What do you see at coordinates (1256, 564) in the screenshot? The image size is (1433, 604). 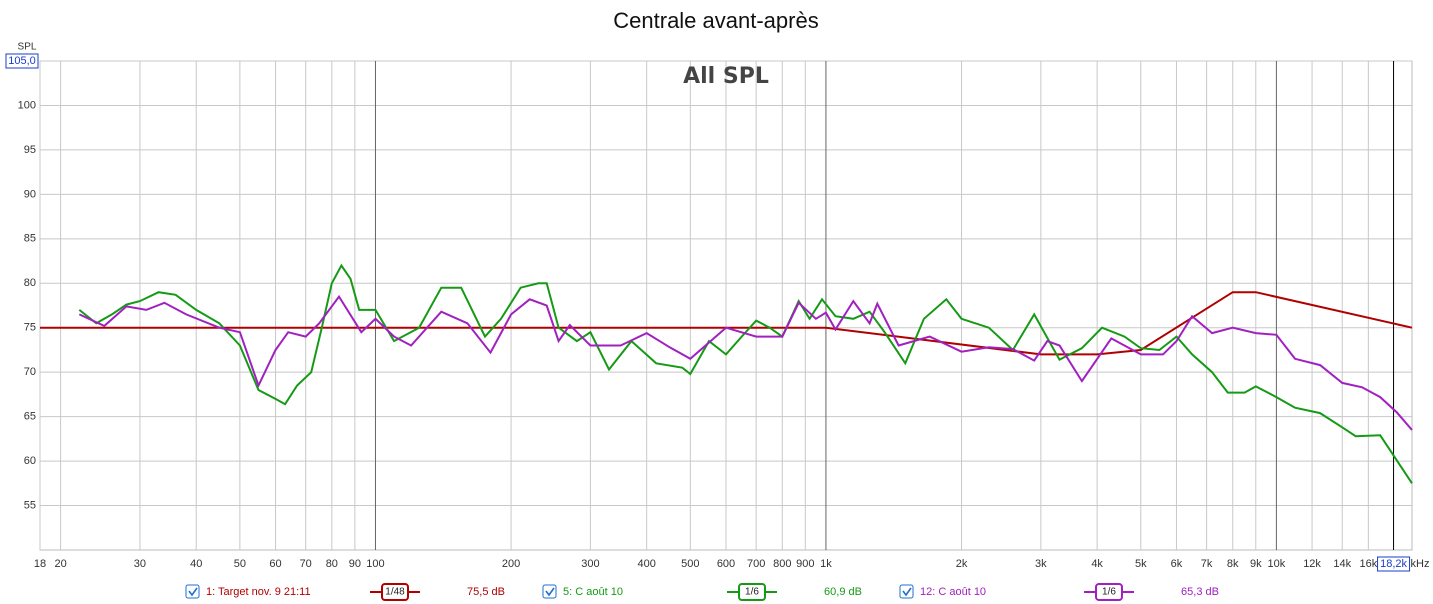 I see `x-tick-label: 9k` at bounding box center [1256, 564].